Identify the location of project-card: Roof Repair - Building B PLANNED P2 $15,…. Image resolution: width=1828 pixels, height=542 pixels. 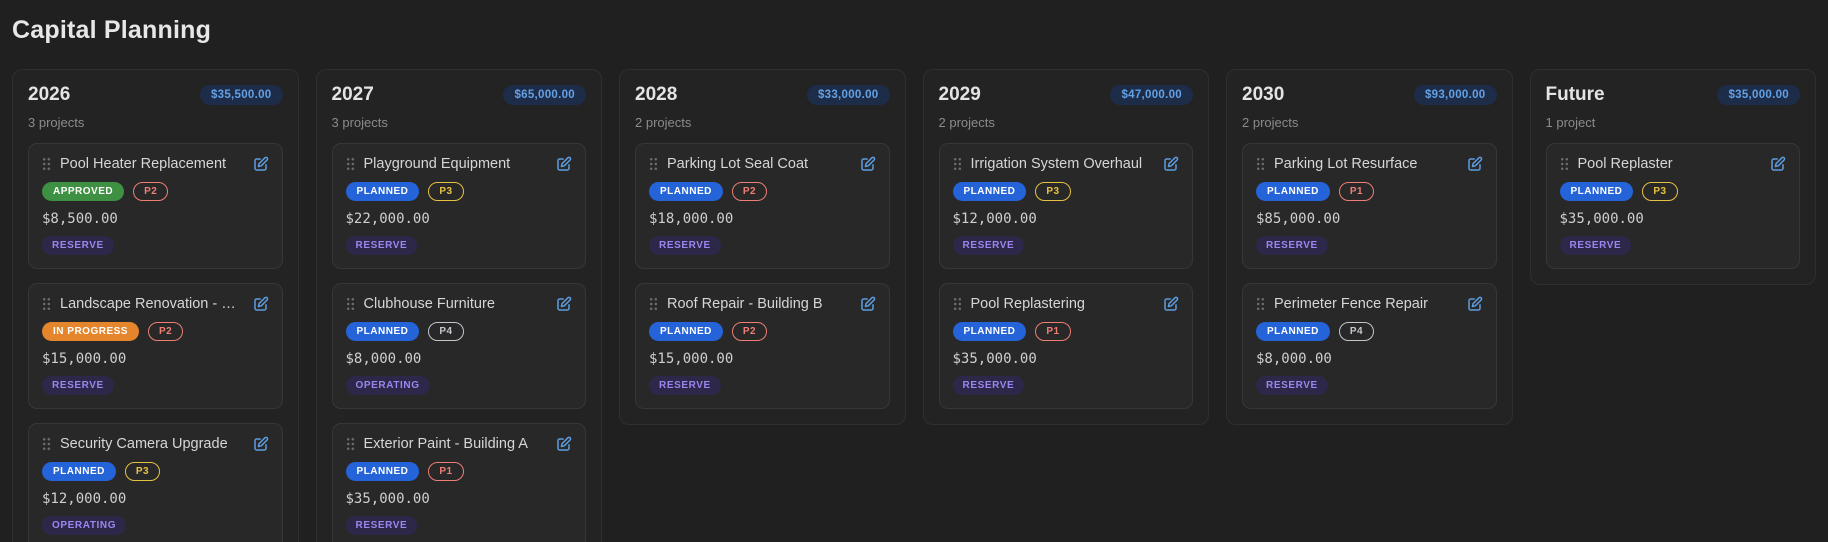
(762, 346).